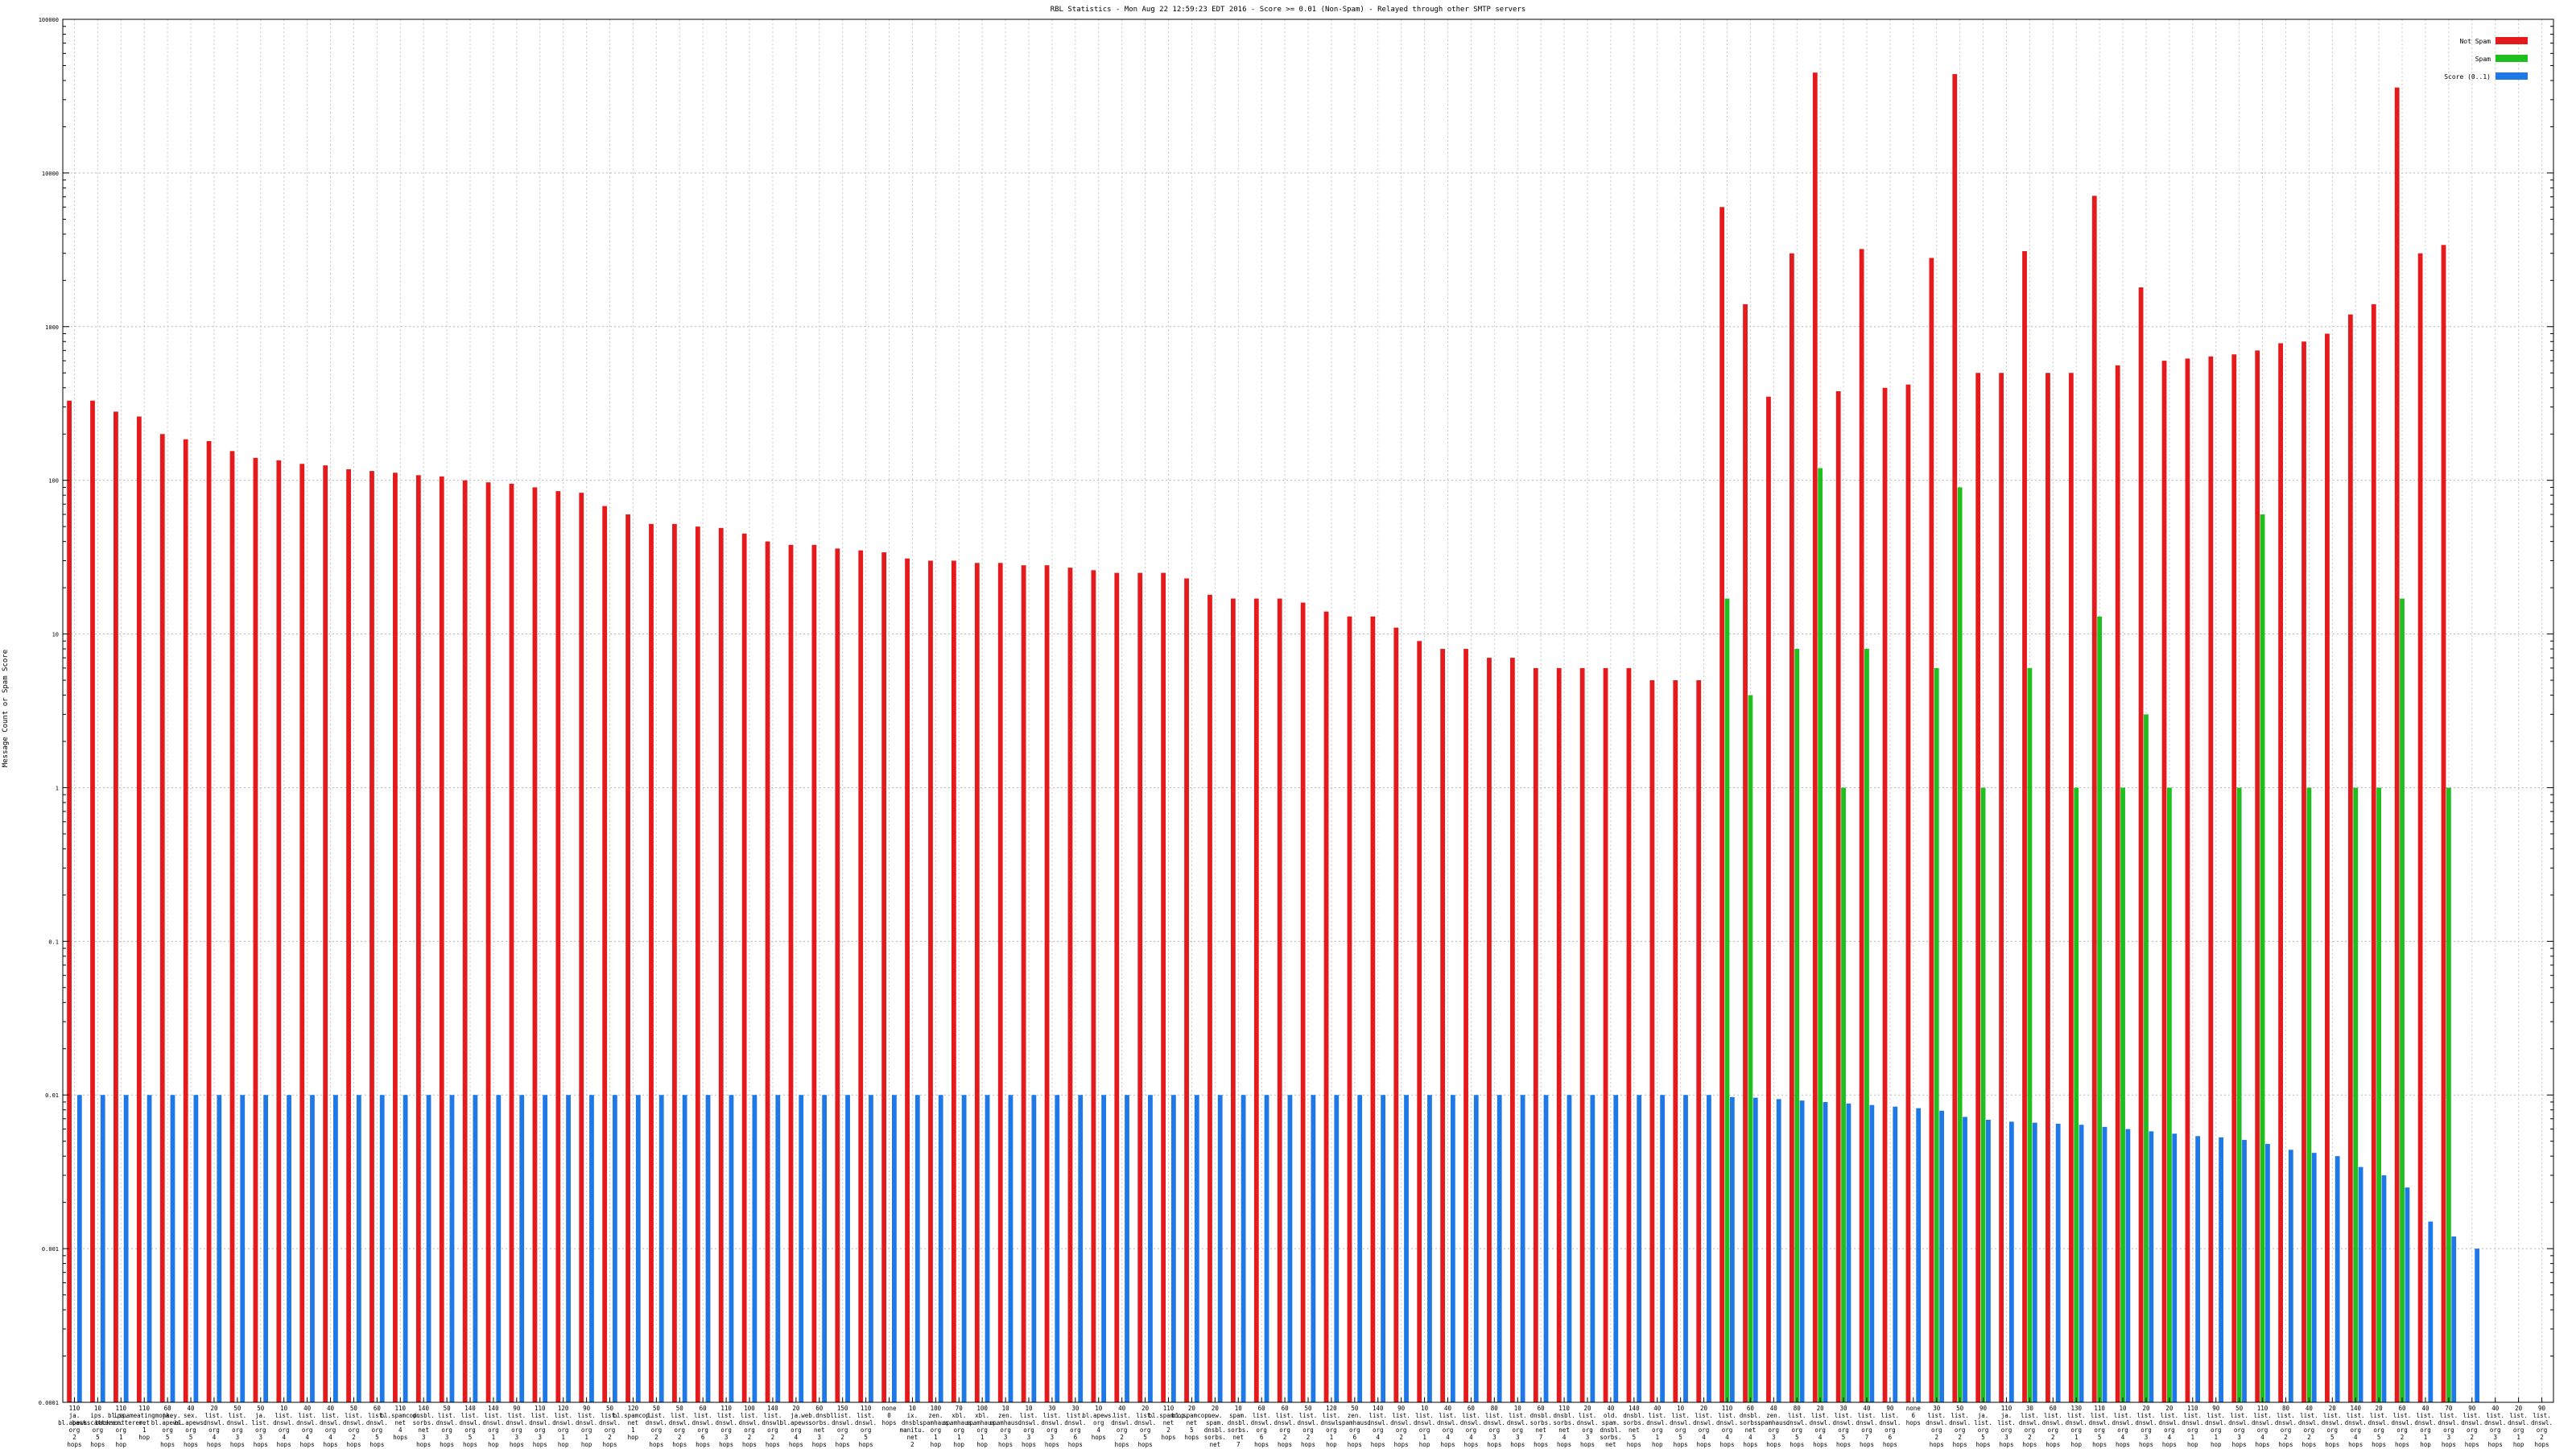 The width and height of the screenshot is (2576, 1449). What do you see at coordinates (1355, 1426) in the screenshot?
I see `x-tick-label: 50 zen. spamhaus. org 6 hops` at bounding box center [1355, 1426].